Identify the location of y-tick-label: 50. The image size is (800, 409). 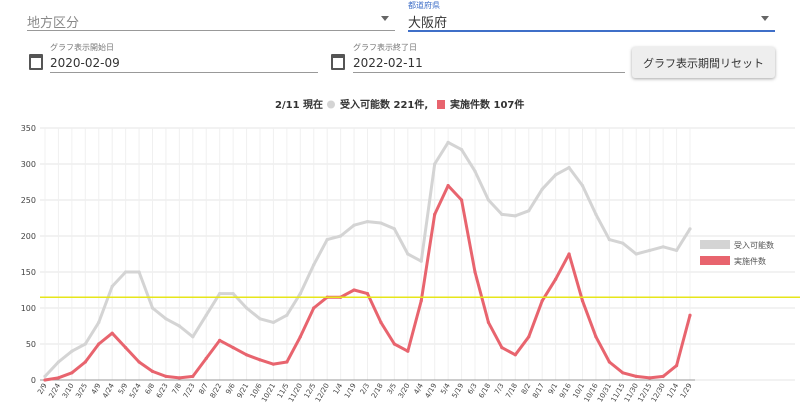
(31, 344).